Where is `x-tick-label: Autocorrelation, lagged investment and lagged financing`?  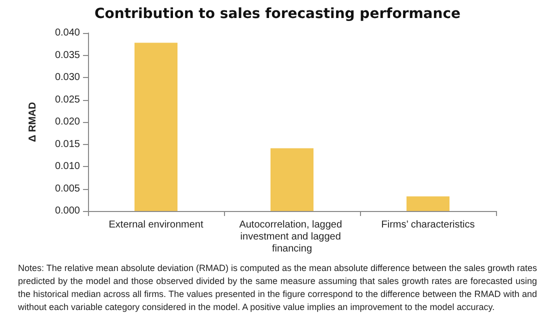
x-tick-label: Autocorrelation, lagged investment and lagged financing is located at coordinates (292, 237).